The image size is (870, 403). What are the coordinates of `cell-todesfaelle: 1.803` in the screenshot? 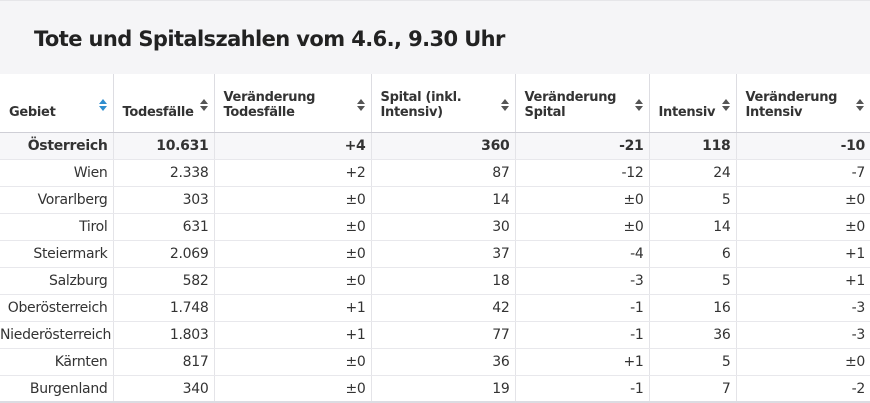 It's located at (163, 335).